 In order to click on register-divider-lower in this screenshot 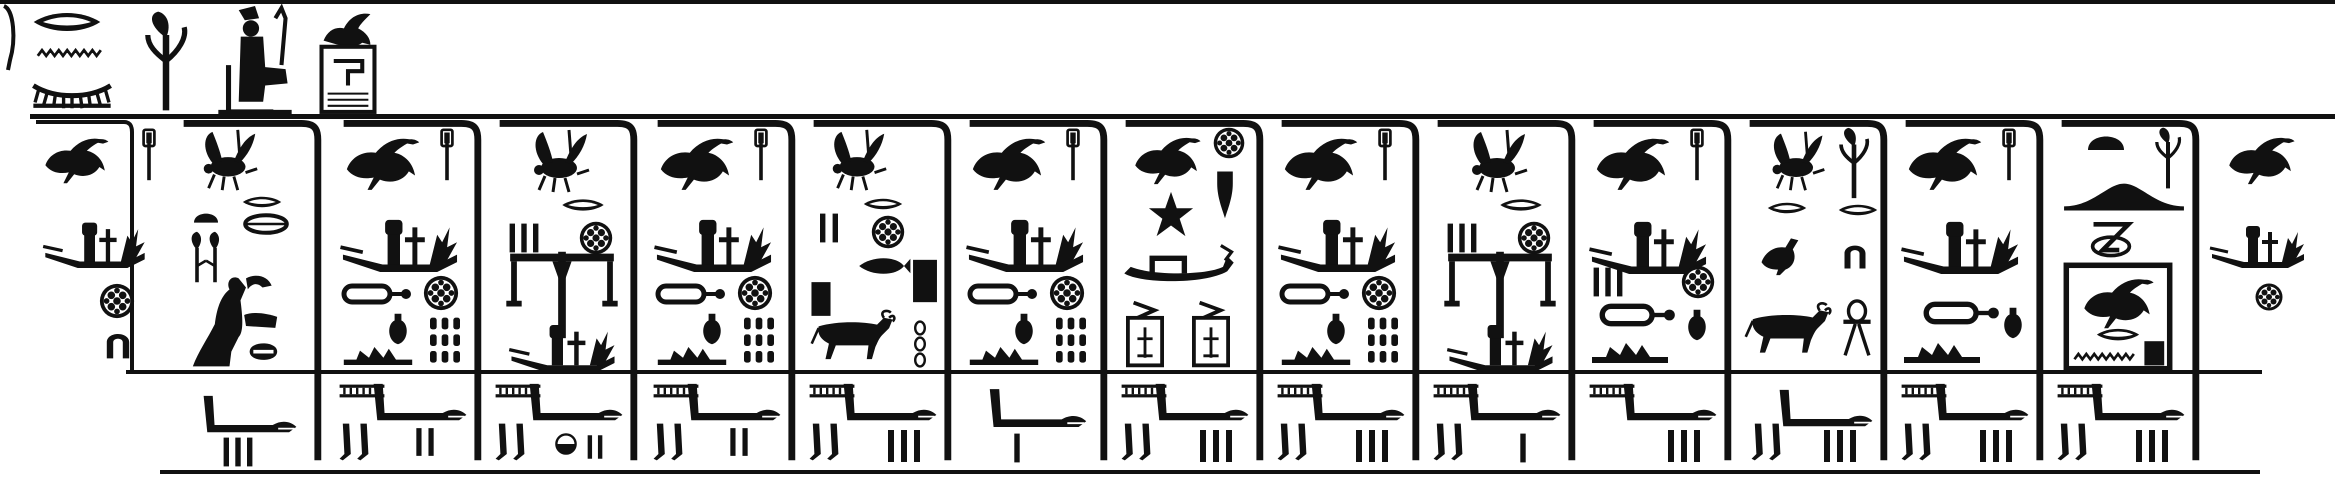, I will do `click(1194, 372)`.